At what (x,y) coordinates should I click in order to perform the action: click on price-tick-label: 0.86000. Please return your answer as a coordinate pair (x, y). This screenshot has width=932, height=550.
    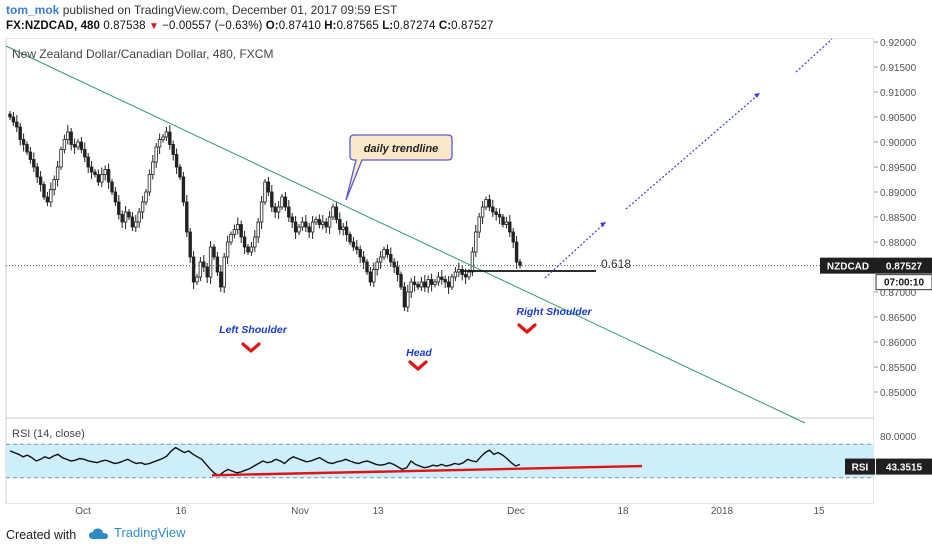
    Looking at the image, I should click on (898, 343).